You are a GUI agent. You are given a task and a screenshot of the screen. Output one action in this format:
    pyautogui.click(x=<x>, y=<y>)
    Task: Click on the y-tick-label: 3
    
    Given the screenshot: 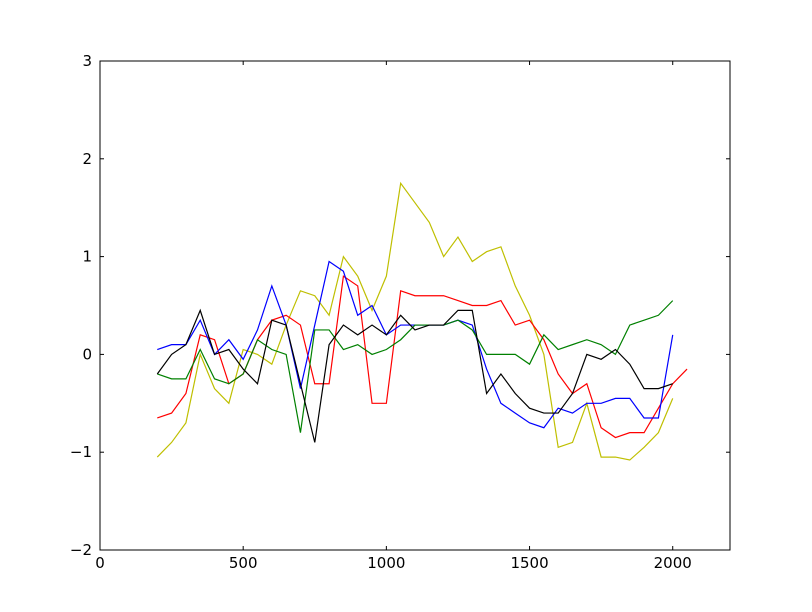 What is the action you would take?
    pyautogui.click(x=87, y=61)
    